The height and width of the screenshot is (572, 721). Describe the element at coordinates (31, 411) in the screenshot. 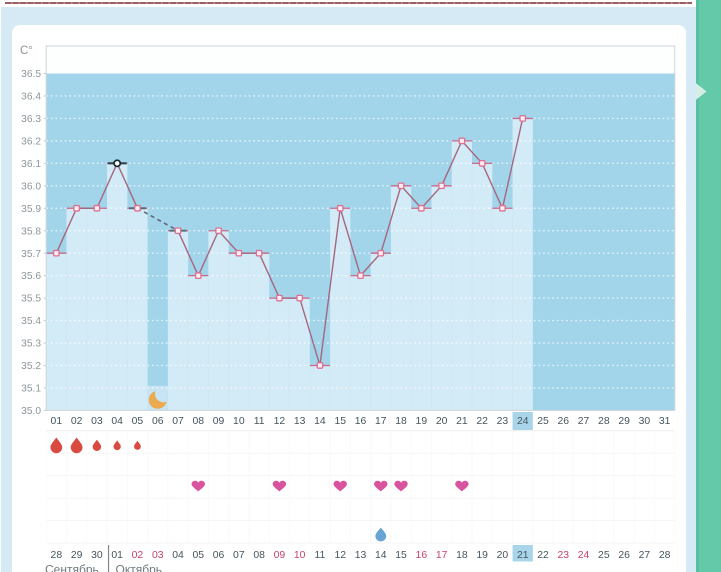

I see `svg-text: 35.0` at that location.